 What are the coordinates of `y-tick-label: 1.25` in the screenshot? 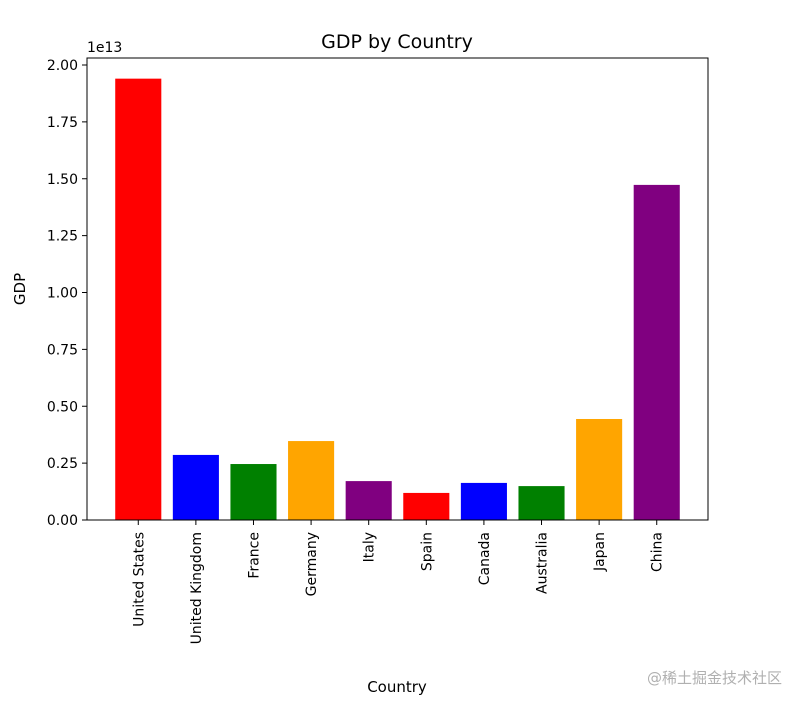 It's located at (62, 237).